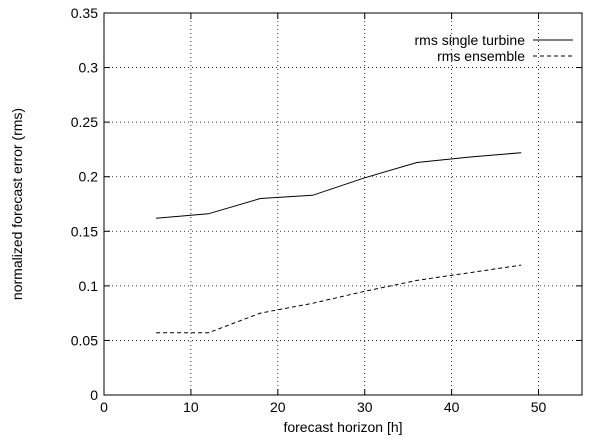  Describe the element at coordinates (339, 299) in the screenshot. I see `series-line-ensemble` at that location.